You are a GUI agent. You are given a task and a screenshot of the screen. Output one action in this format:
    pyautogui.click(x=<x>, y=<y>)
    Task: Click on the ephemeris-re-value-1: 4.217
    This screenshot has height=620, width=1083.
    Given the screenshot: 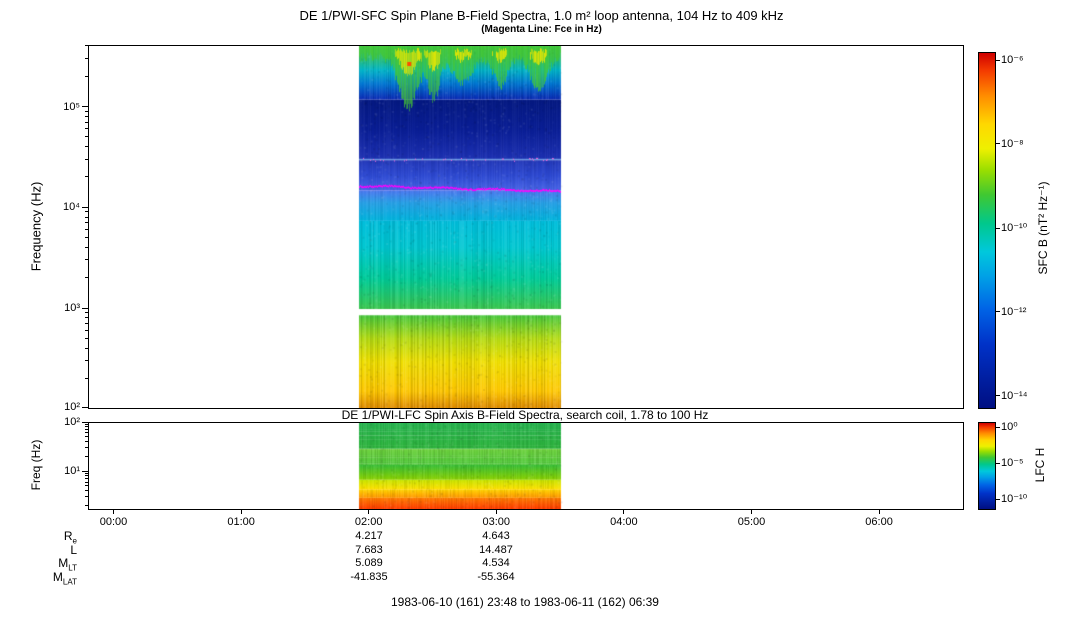 What is the action you would take?
    pyautogui.click(x=369, y=536)
    